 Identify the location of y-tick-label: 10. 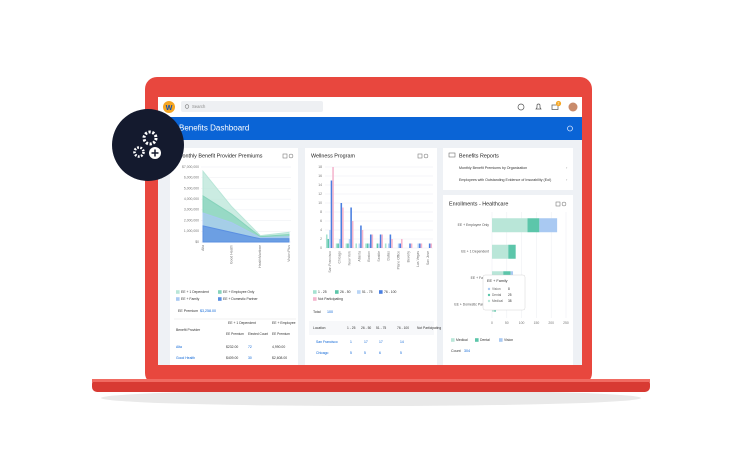
(320, 203).